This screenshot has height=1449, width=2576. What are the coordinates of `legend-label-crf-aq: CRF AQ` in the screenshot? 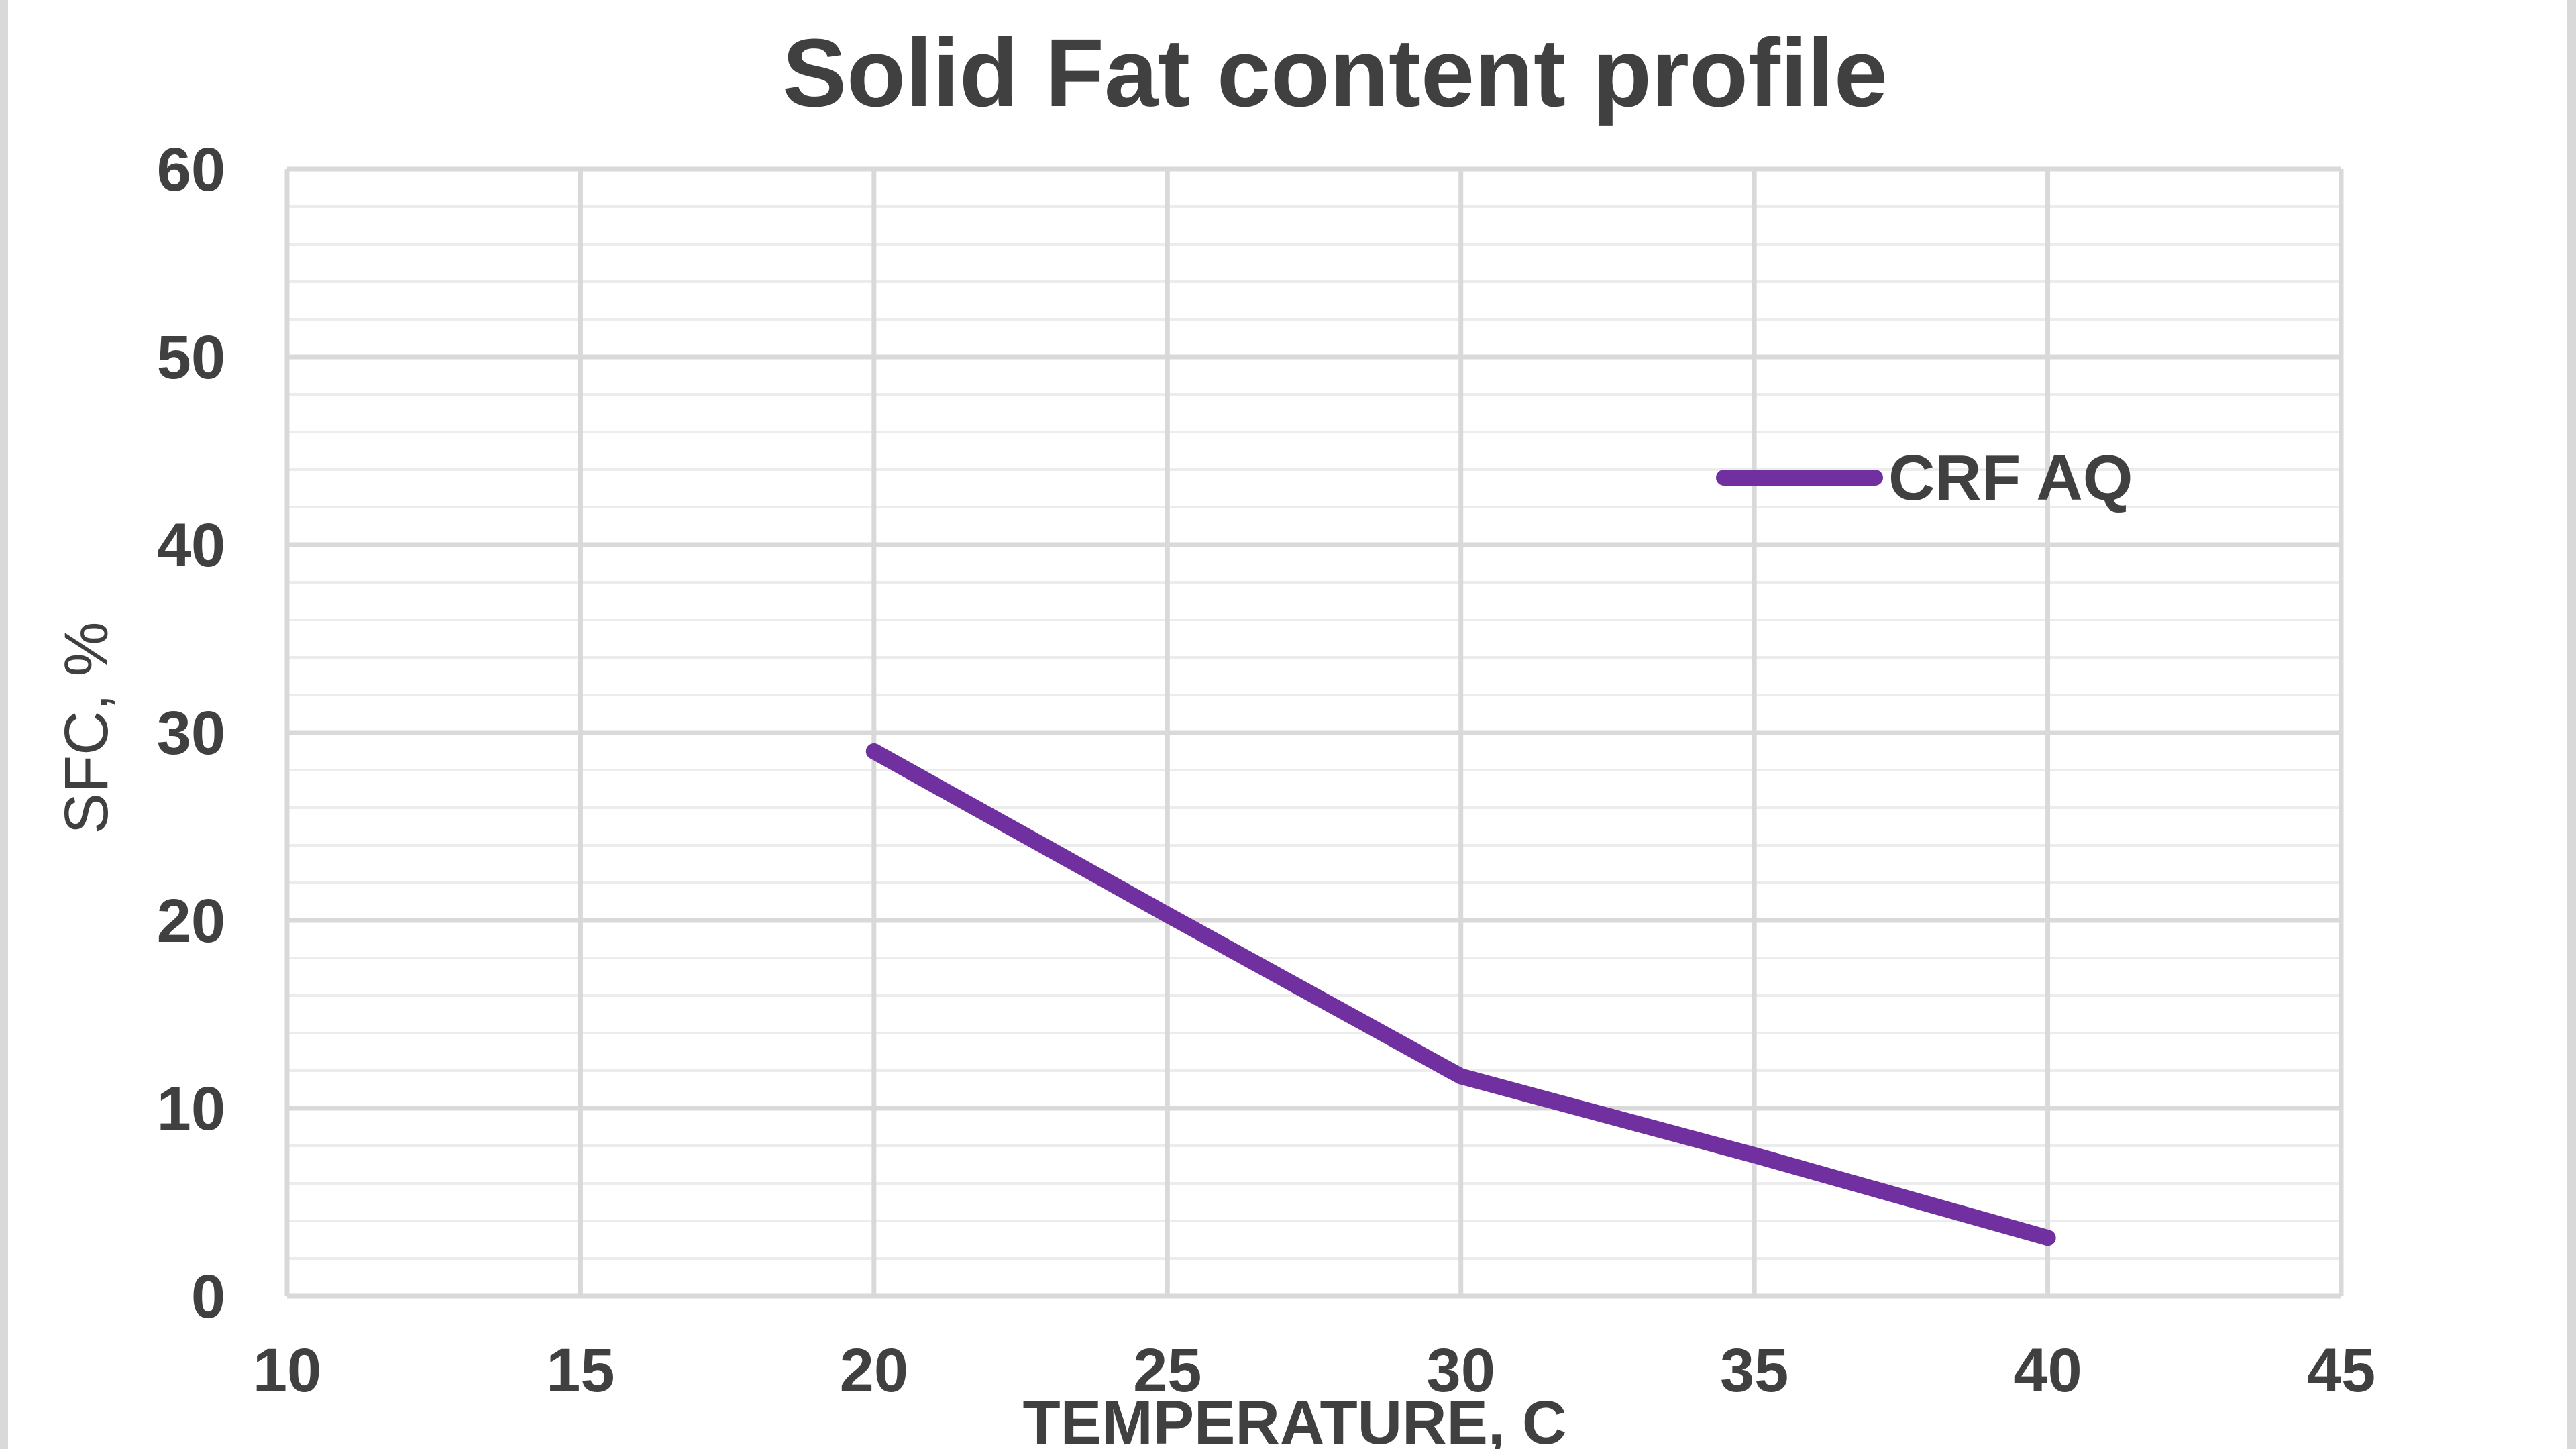 It's located at (2010, 478).